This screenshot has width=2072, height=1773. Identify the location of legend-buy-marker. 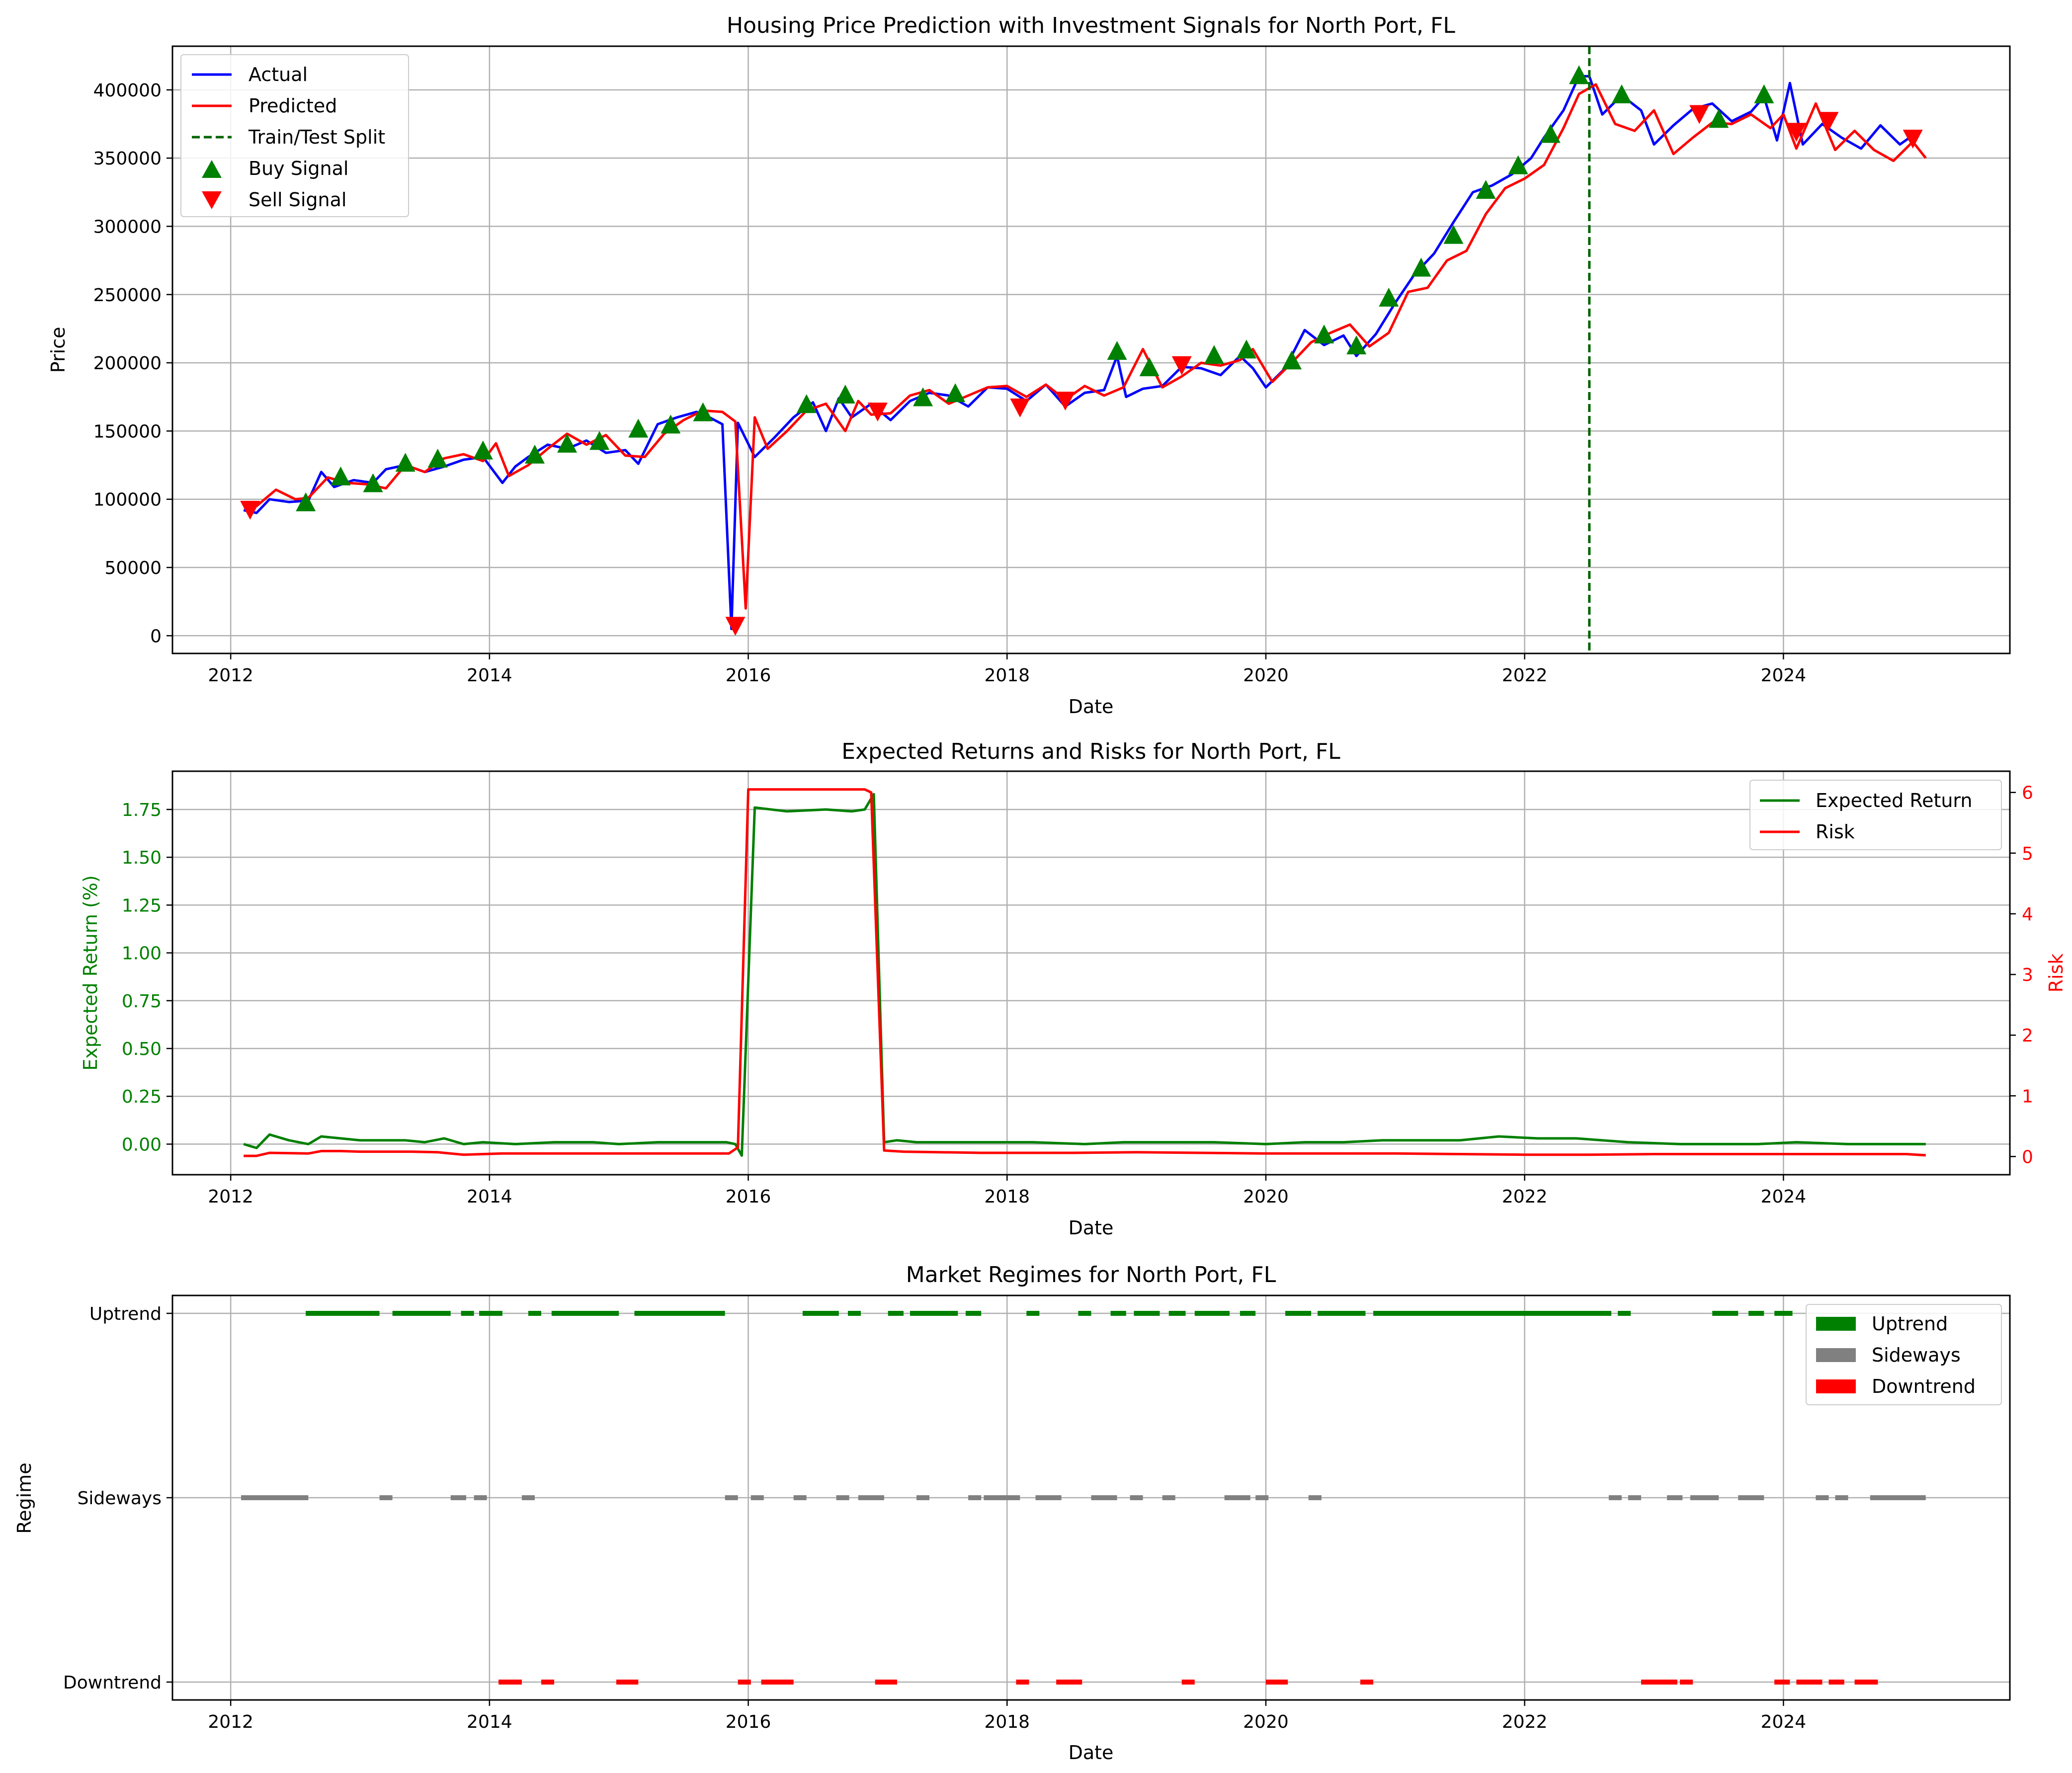
(212, 169).